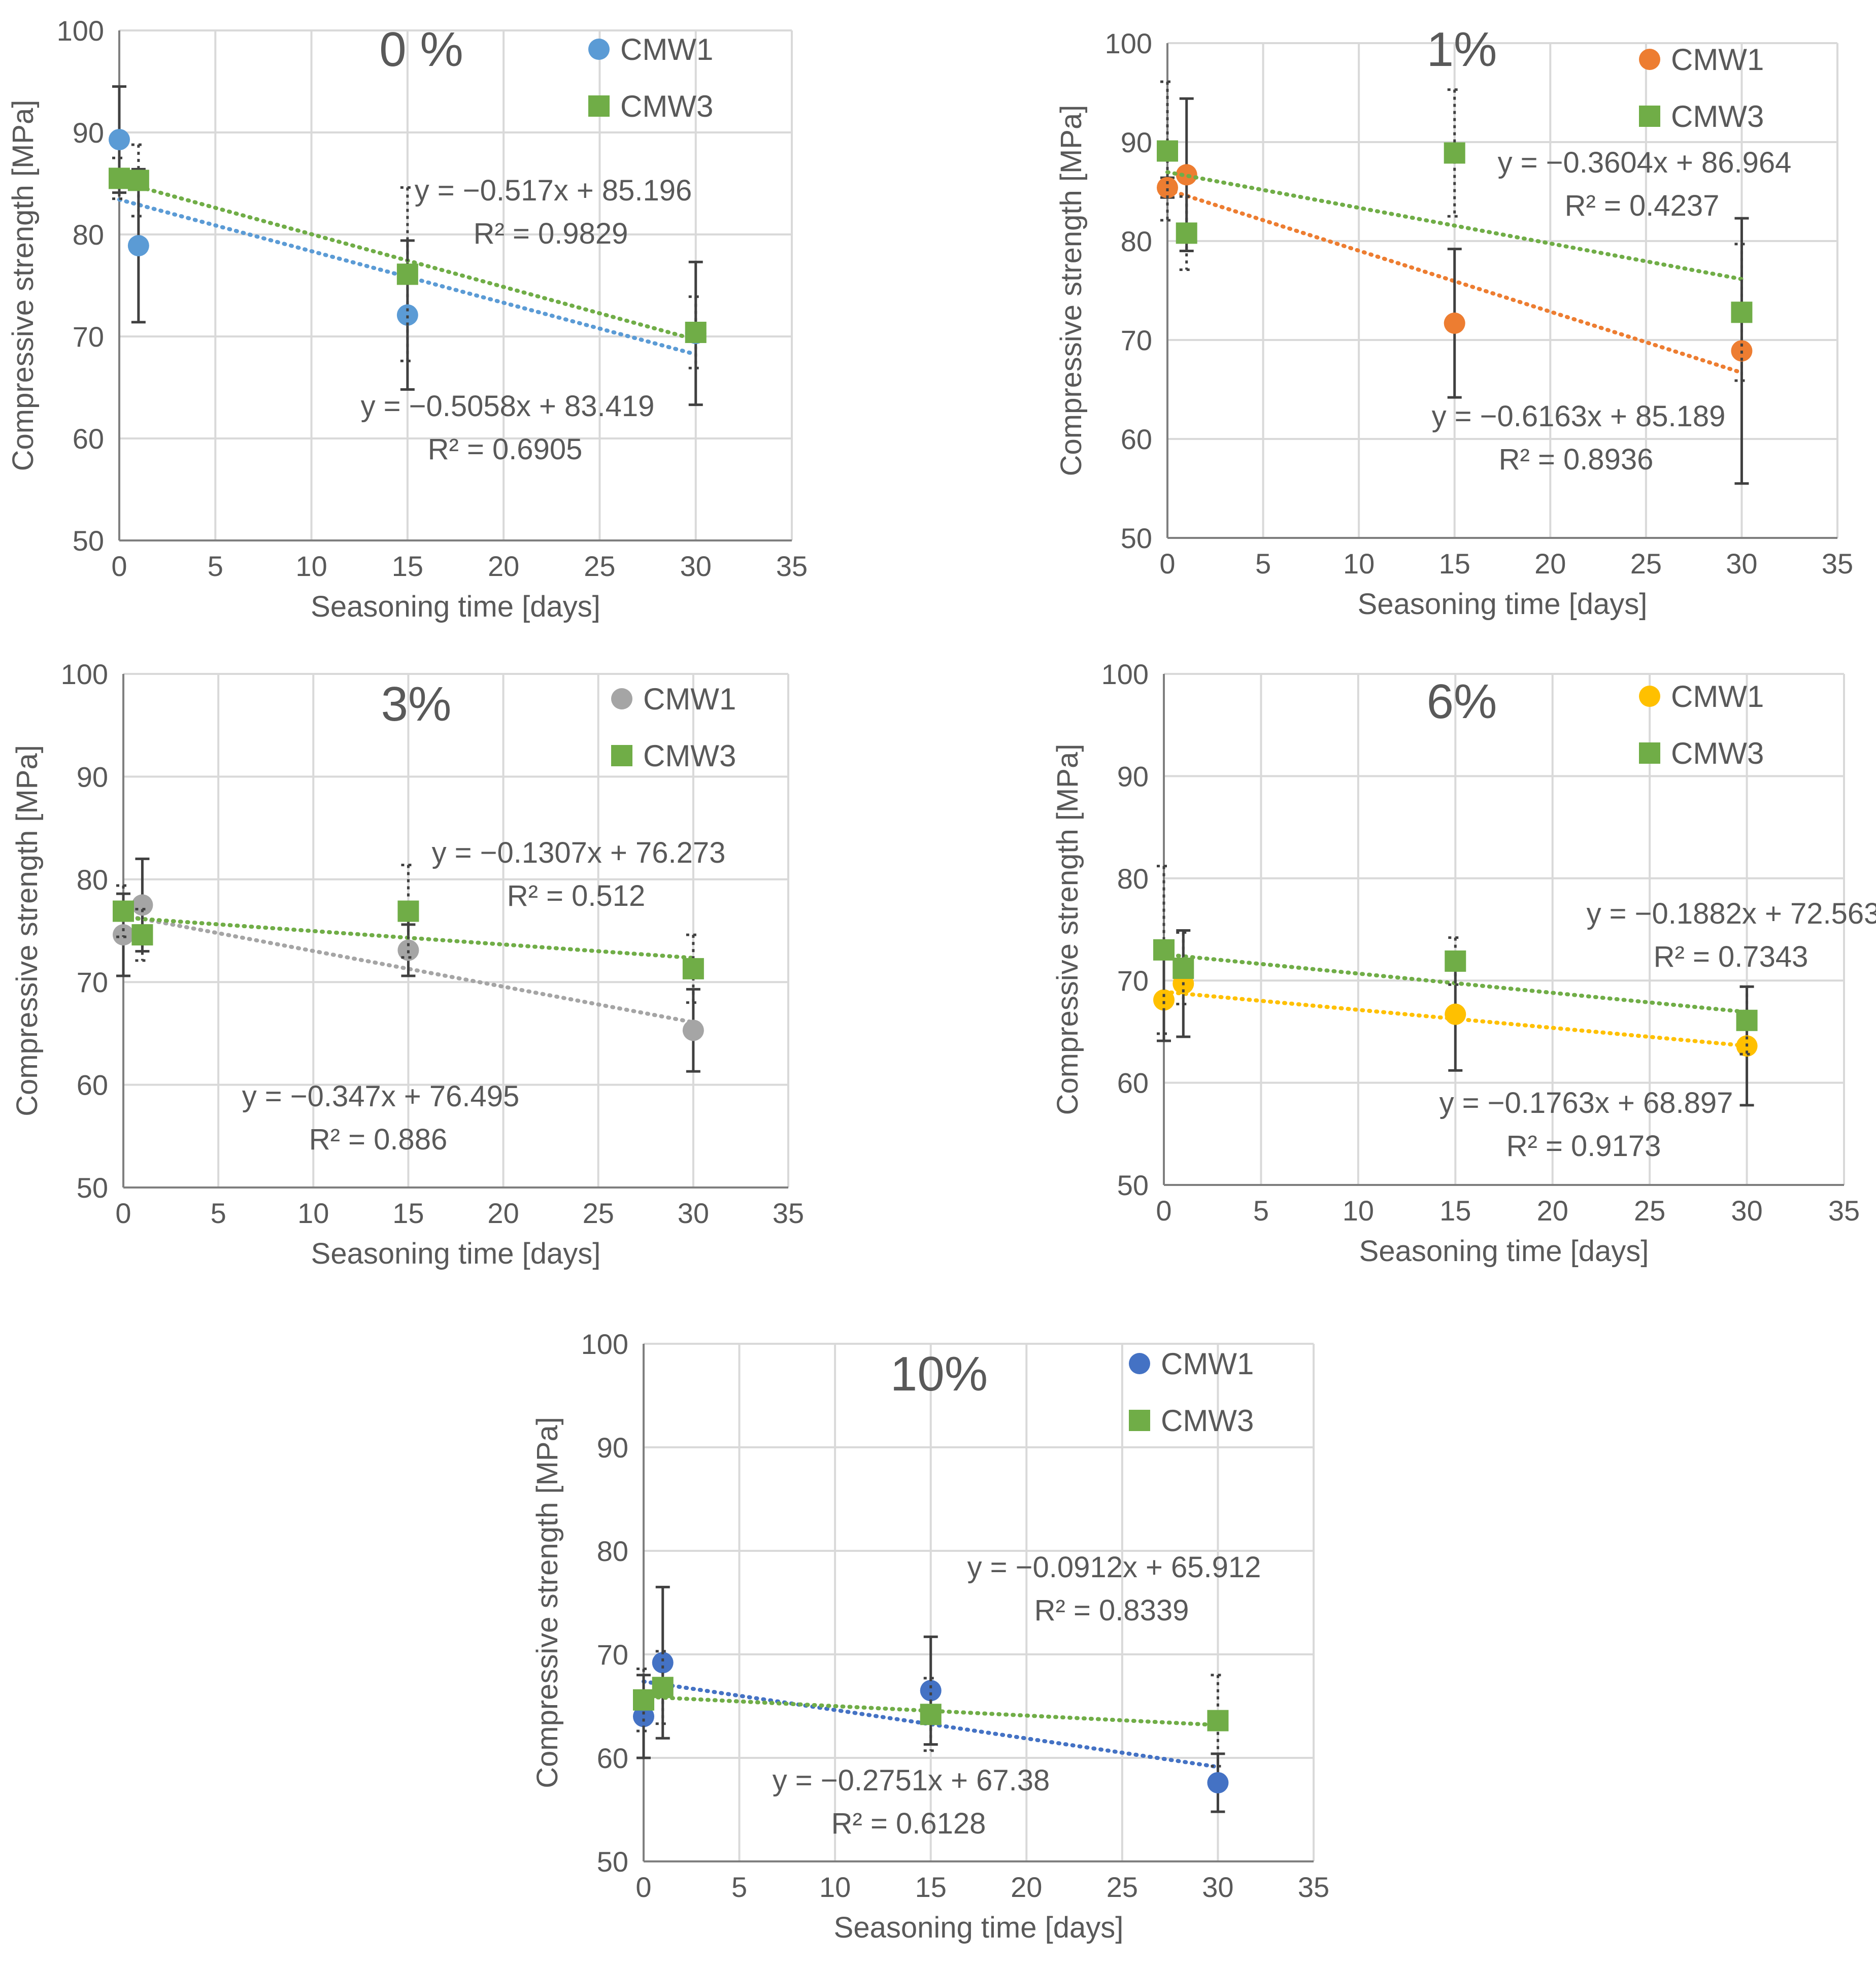 The width and height of the screenshot is (1876, 1969). Describe the element at coordinates (1586, 1103) in the screenshot. I see `trend-equation: y = −0.1763x + 68.897` at that location.